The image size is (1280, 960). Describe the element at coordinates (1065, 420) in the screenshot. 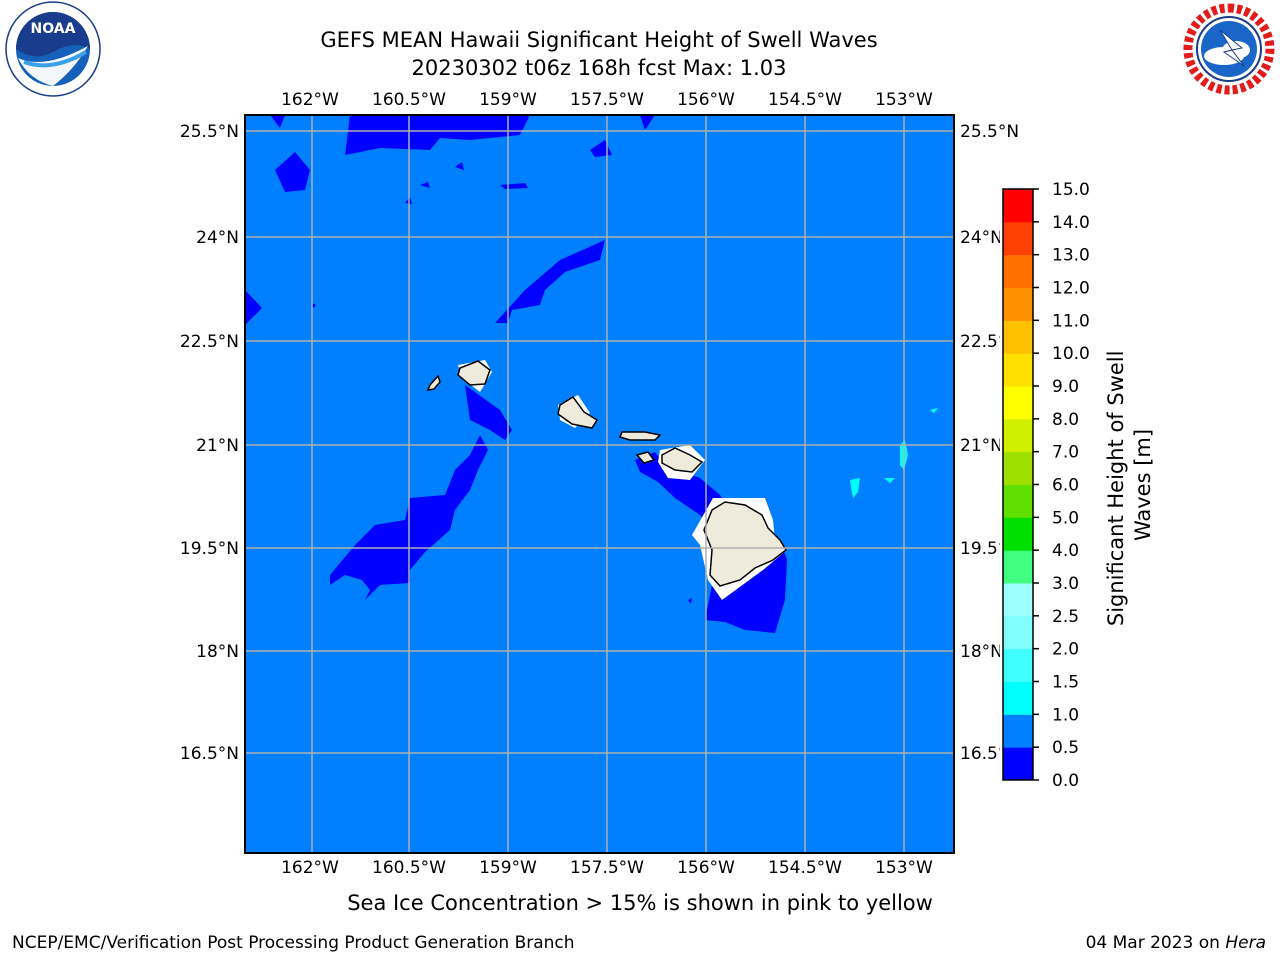

I see `colorbar-tick-label: 8.0` at that location.